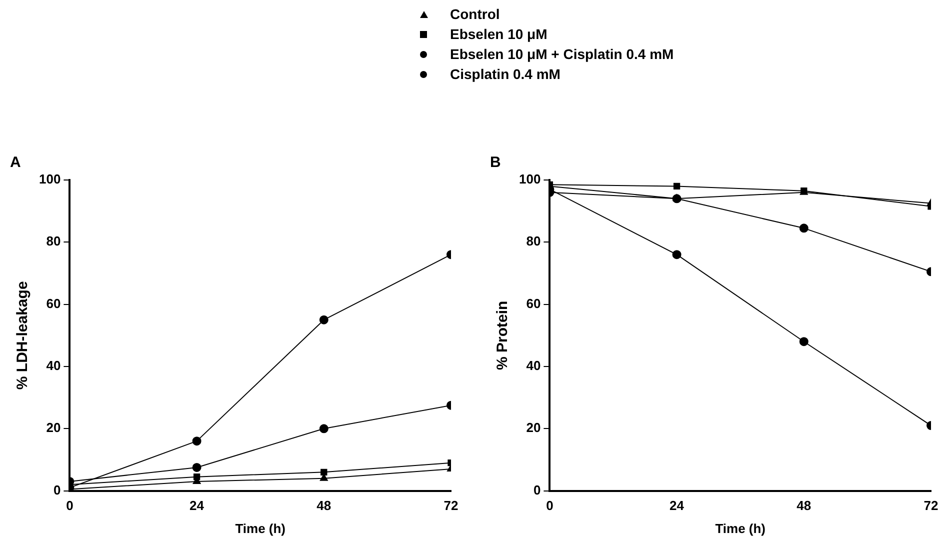 The image size is (949, 545). Describe the element at coordinates (15, 163) in the screenshot. I see `chart-title: A` at that location.